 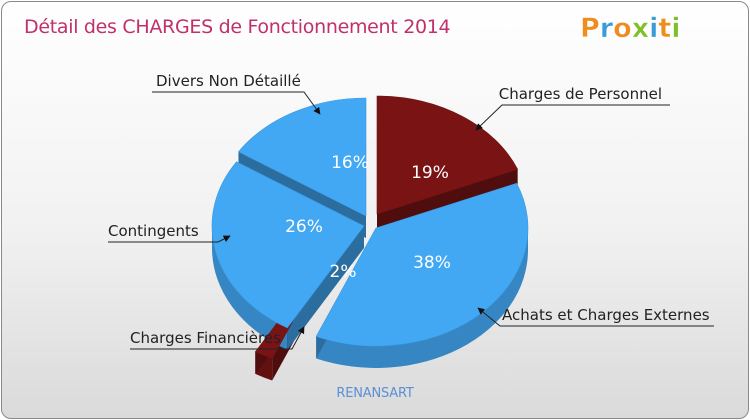 I want to click on logo-letter: t, so click(x=664, y=28).